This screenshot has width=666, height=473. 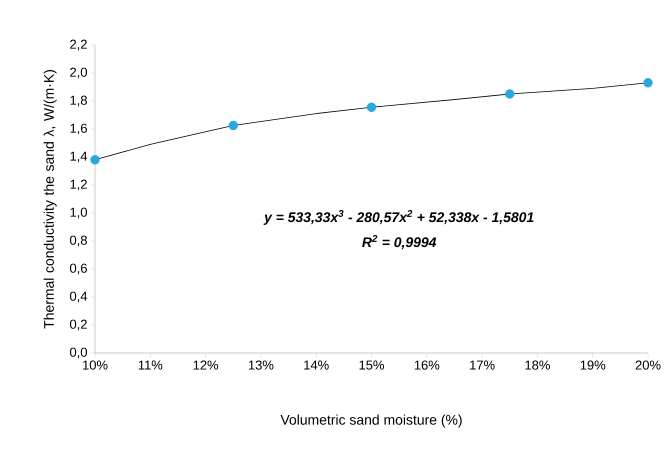 I want to click on y-tick-label: 0,8, so click(x=78, y=241).